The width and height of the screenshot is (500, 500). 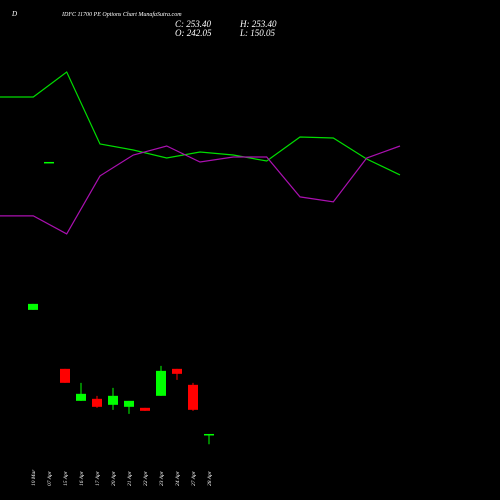 What do you see at coordinates (200, 190) in the screenshot?
I see `price-line` at bounding box center [200, 190].